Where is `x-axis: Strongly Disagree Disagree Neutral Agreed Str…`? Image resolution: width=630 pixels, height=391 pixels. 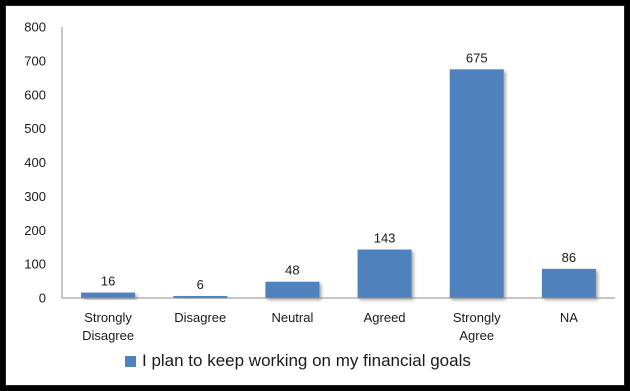 x-axis: Strongly Disagree Disagree Neutral Agreed Str… is located at coordinates (338, 320).